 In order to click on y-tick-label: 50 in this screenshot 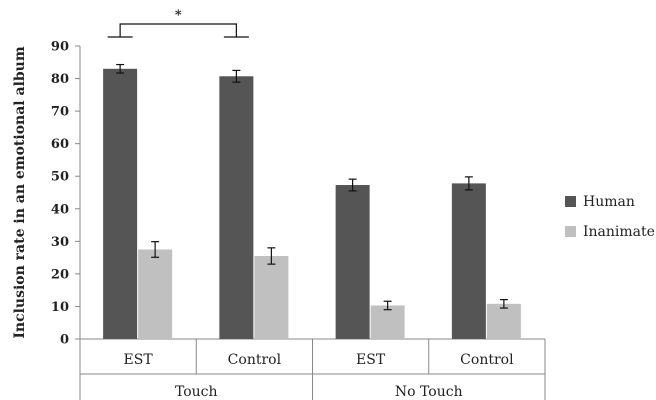, I will do `click(60, 177)`.